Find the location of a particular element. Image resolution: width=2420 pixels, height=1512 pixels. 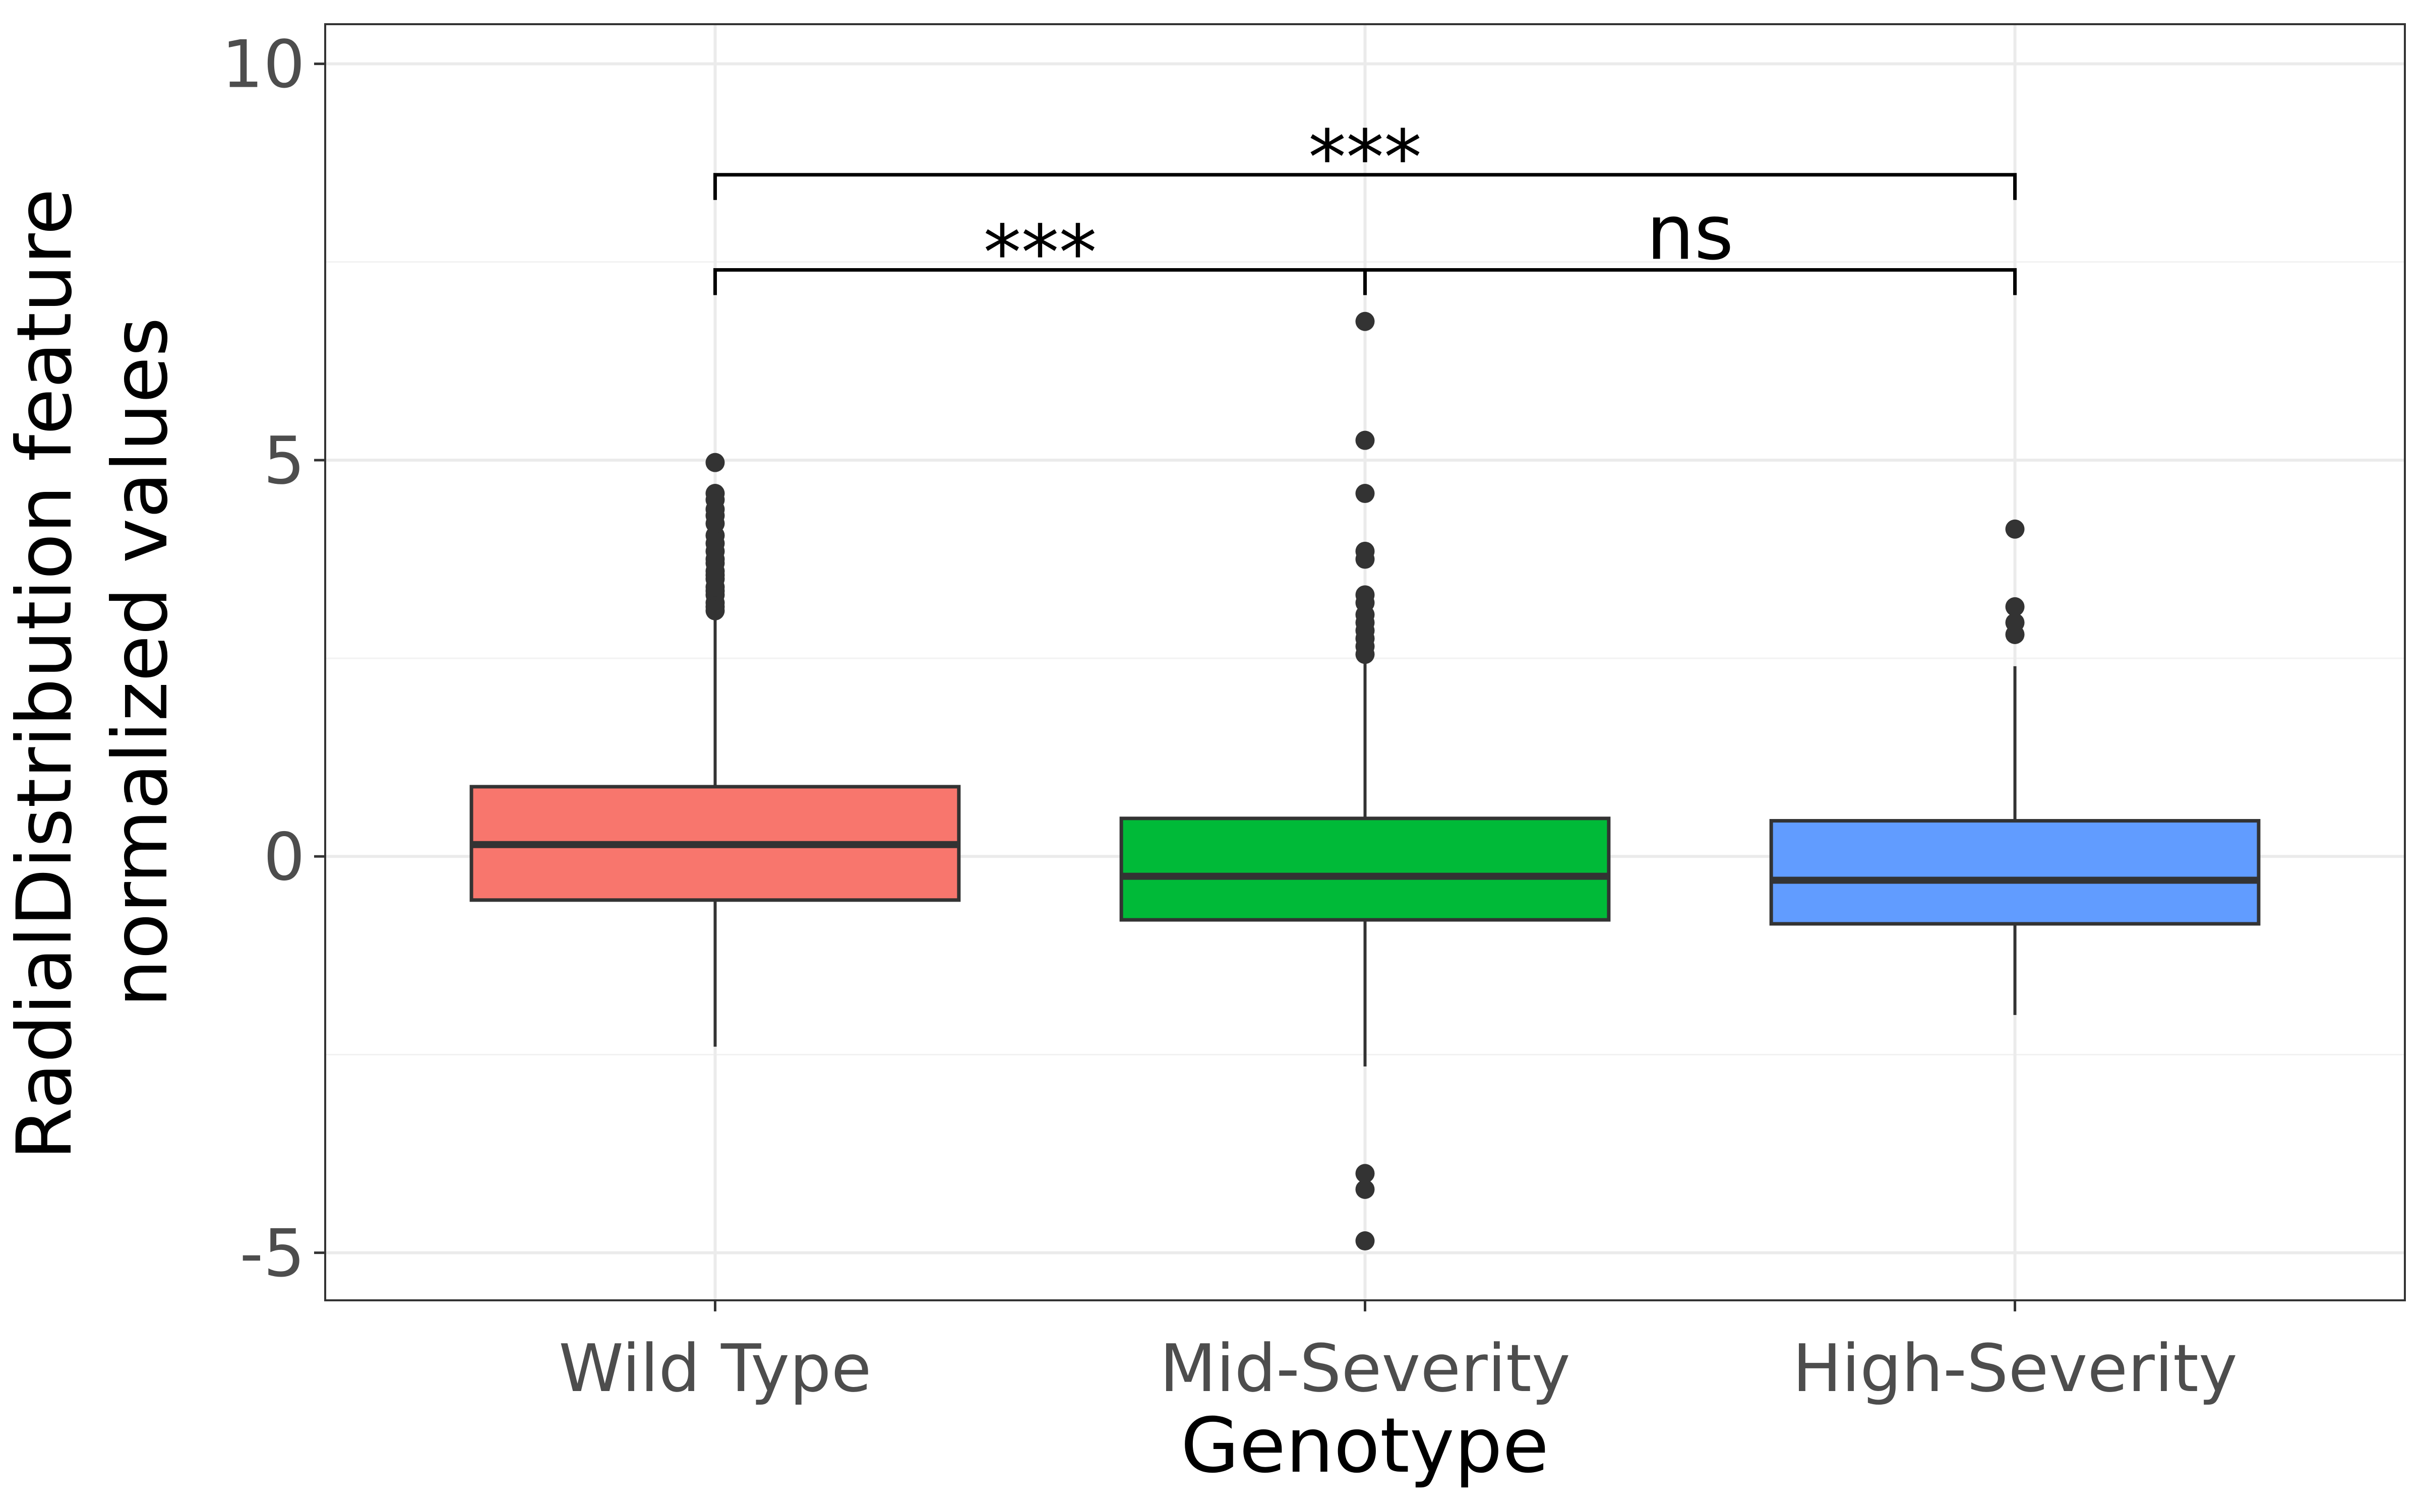

x-tick-label: Mid-Severity is located at coordinates (1365, 1368).